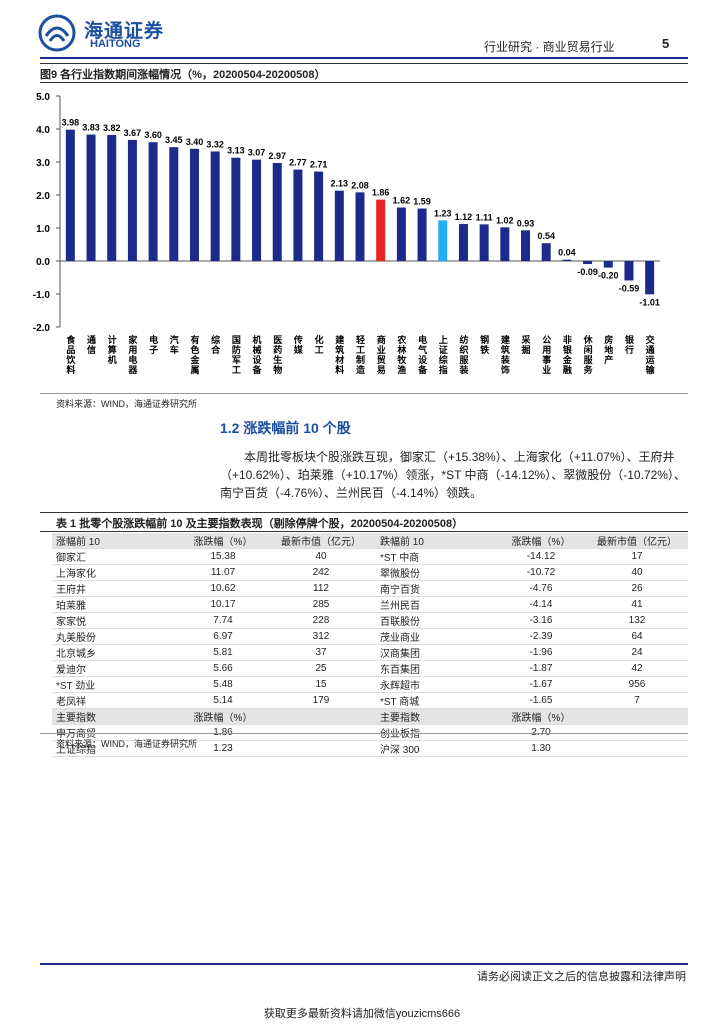 The image size is (724, 1024). I want to click on logo-cn: 海通证券, so click(124, 31).